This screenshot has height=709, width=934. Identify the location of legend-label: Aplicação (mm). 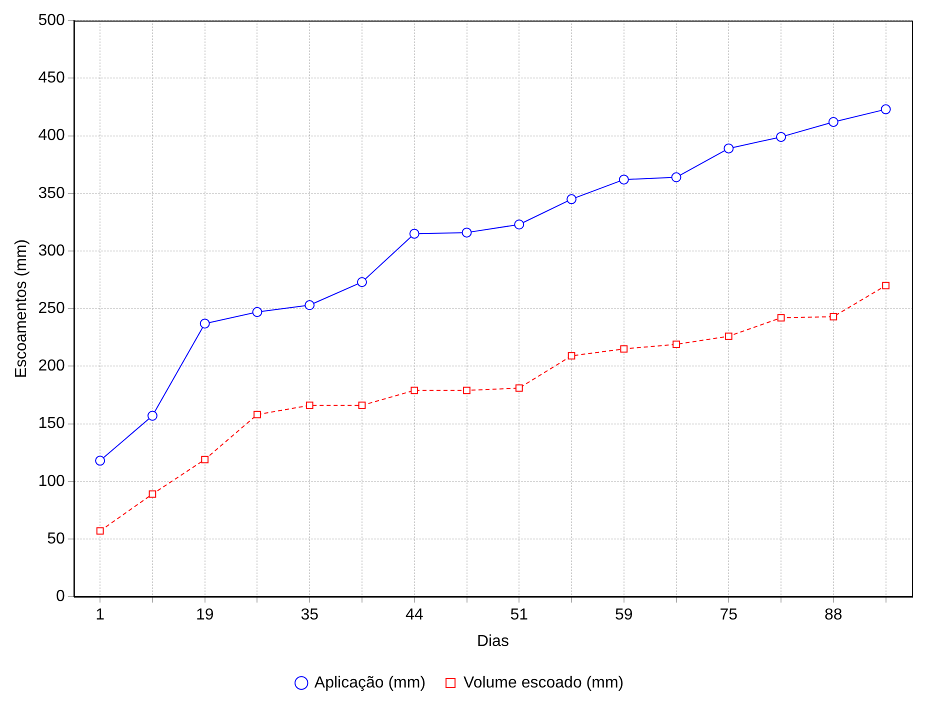
(370, 683).